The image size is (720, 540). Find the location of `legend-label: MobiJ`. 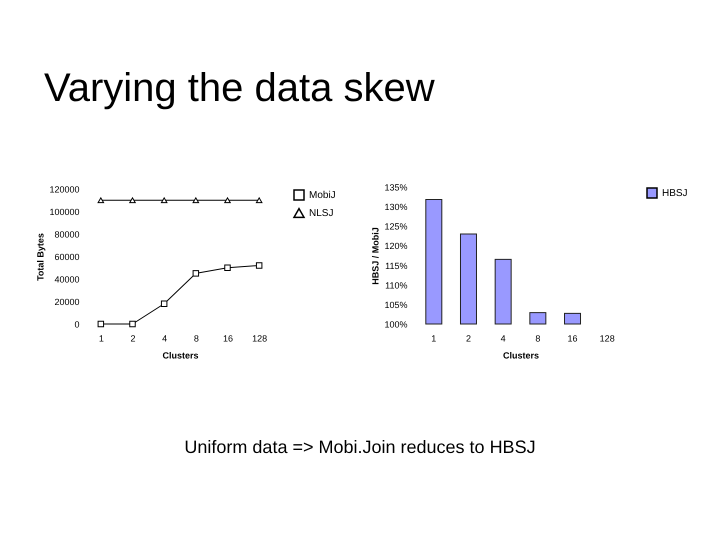

legend-label: MobiJ is located at coordinates (322, 195).